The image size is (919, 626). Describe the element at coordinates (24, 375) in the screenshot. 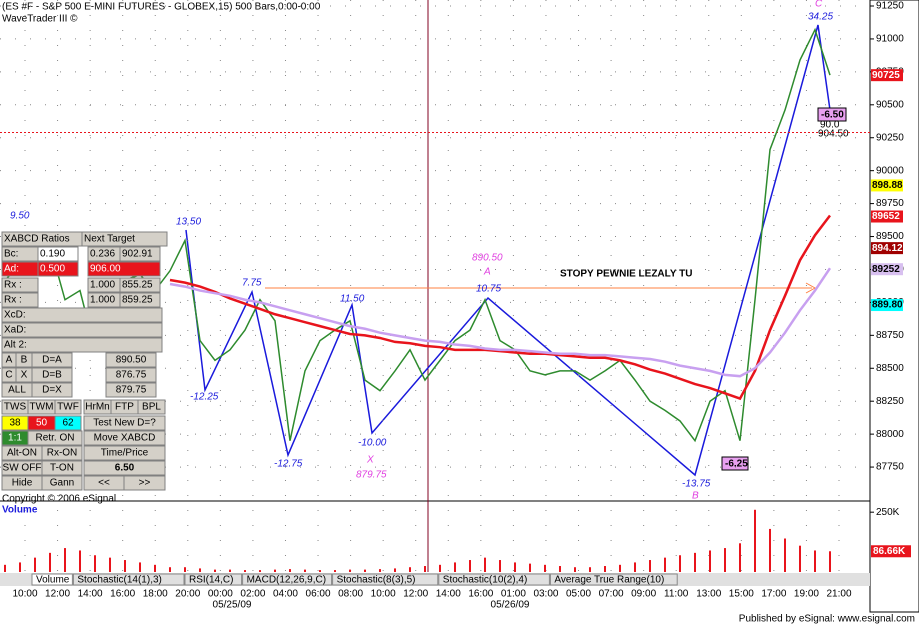

I see `panel-button-label: X` at that location.